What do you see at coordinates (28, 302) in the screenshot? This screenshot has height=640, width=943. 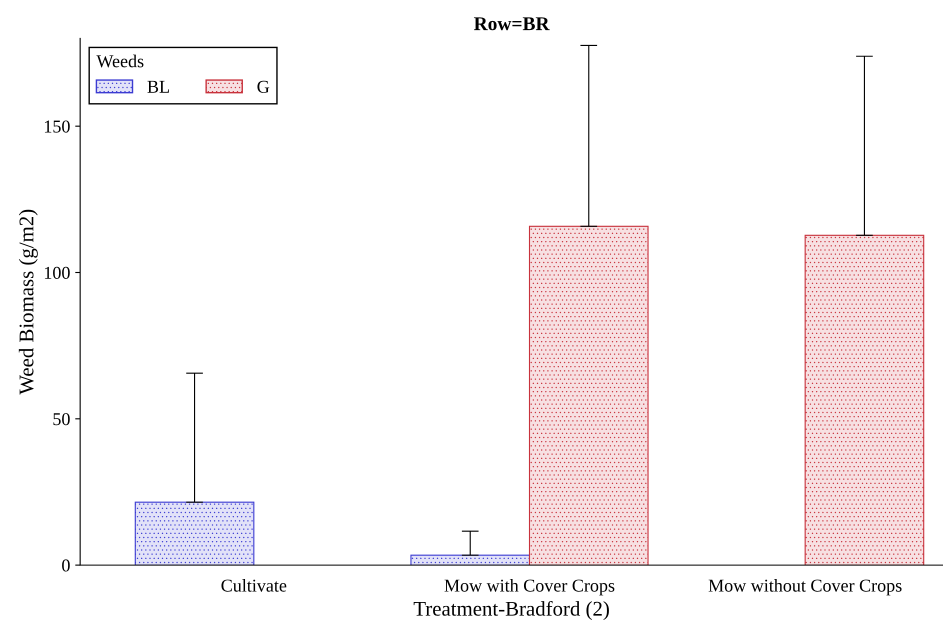 I see `y-axis-title: Weed Biomass (g/m2)` at bounding box center [28, 302].